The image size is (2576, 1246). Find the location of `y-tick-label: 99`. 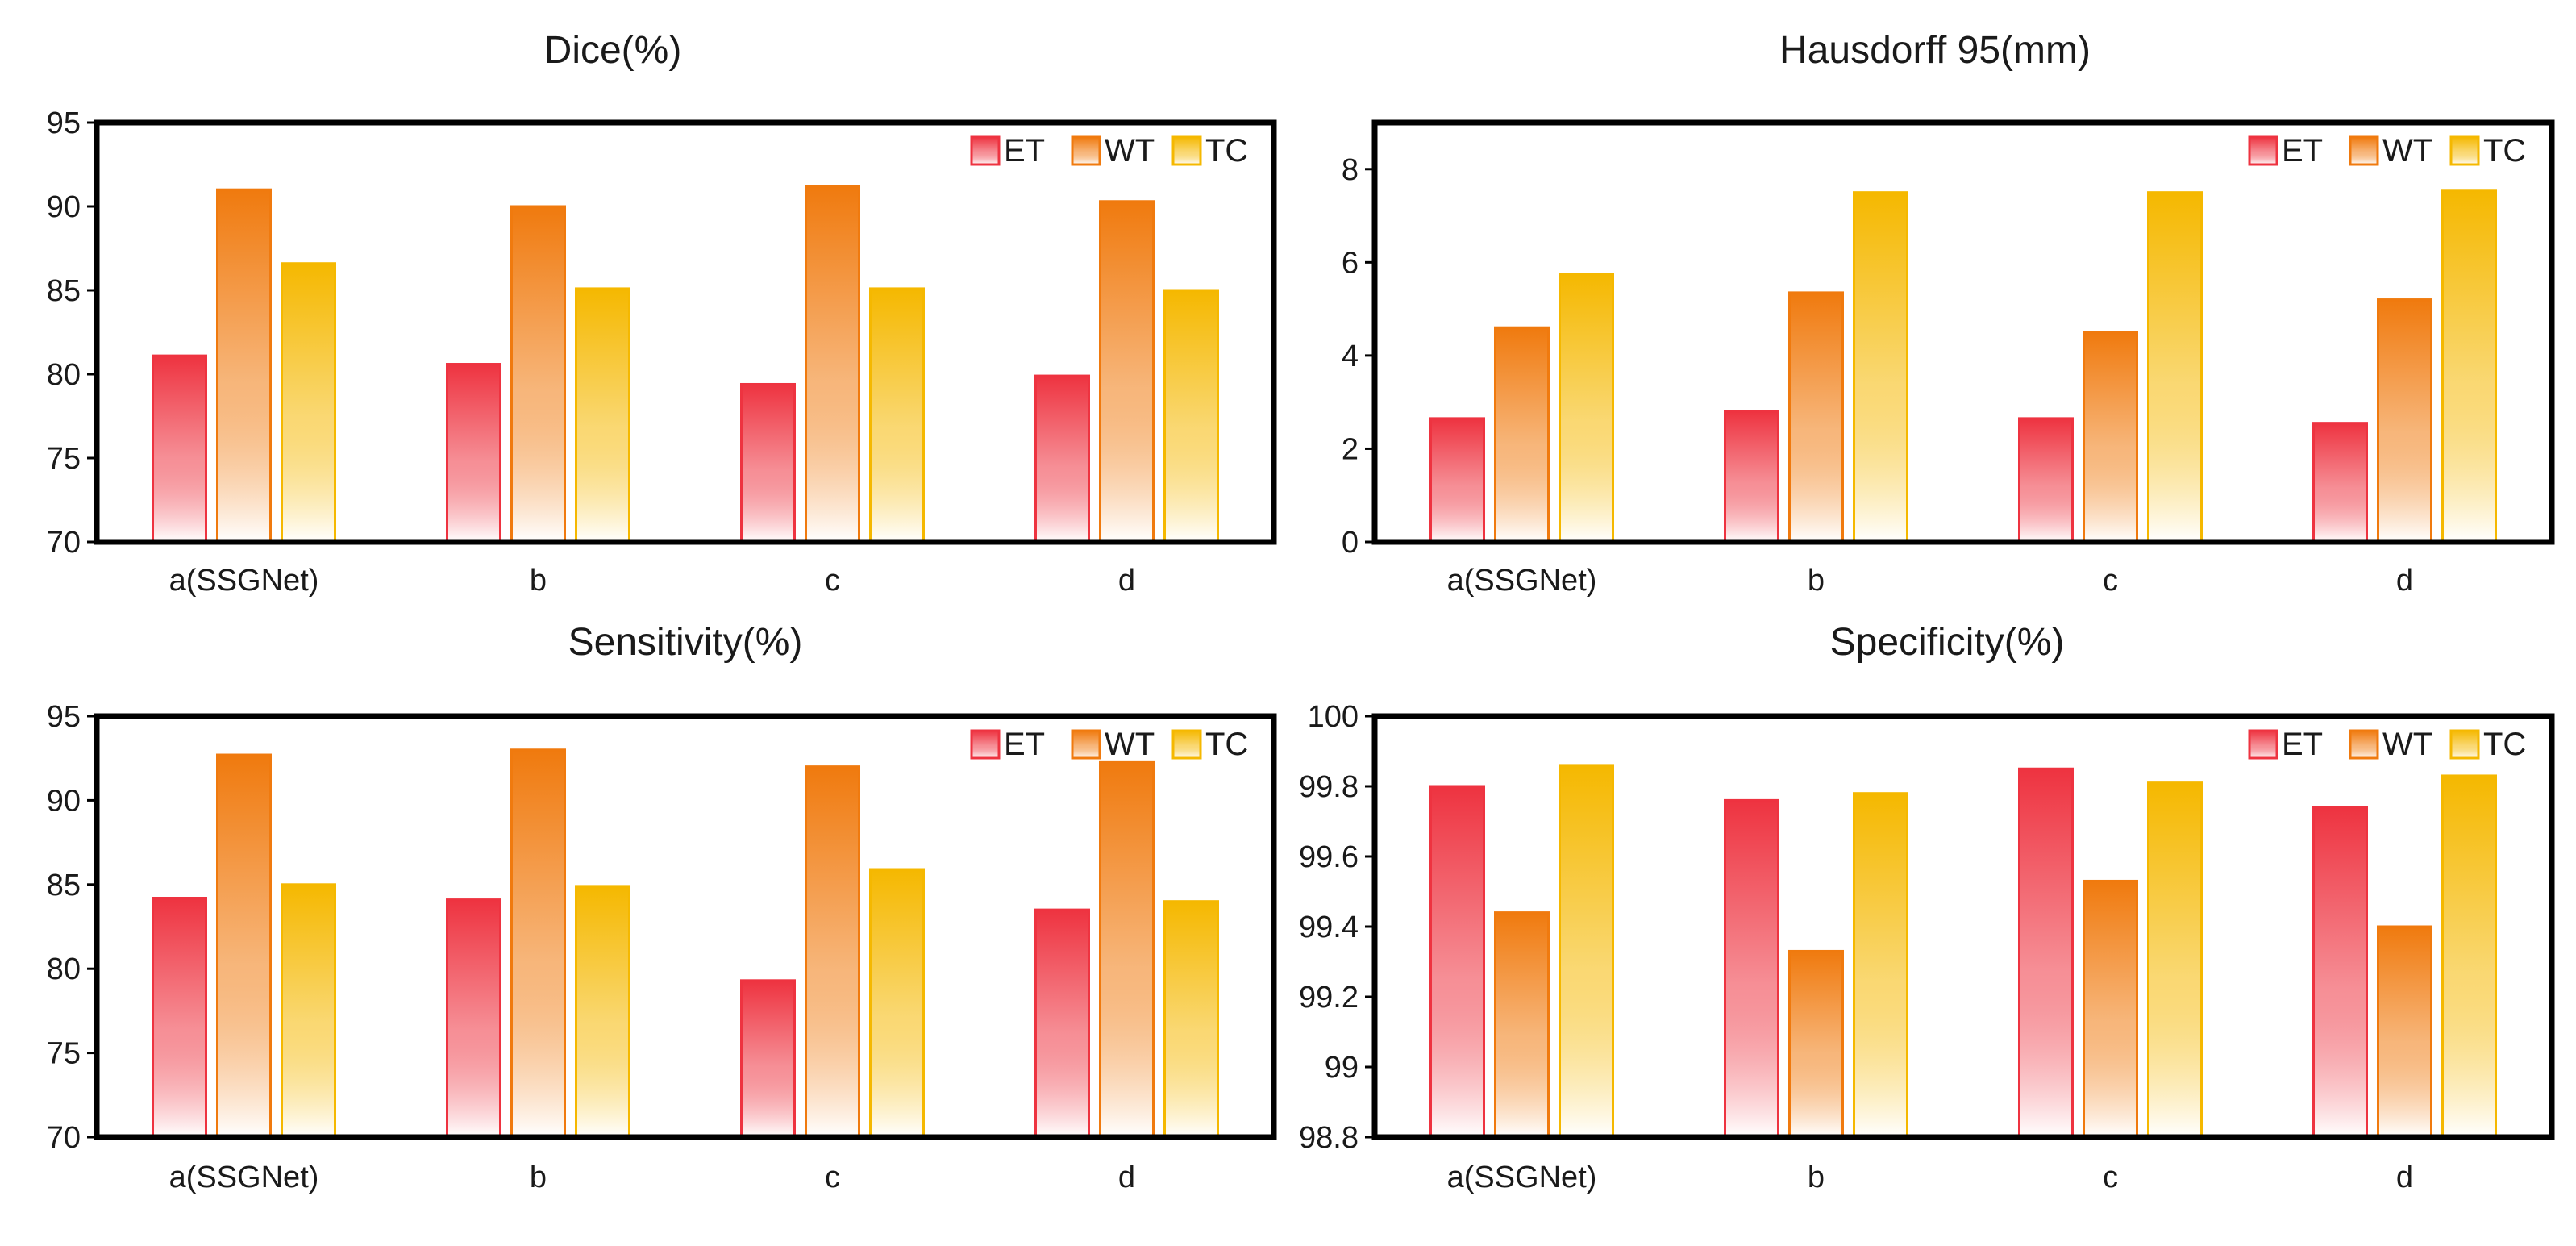

y-tick-label: 99 is located at coordinates (1342, 1068).